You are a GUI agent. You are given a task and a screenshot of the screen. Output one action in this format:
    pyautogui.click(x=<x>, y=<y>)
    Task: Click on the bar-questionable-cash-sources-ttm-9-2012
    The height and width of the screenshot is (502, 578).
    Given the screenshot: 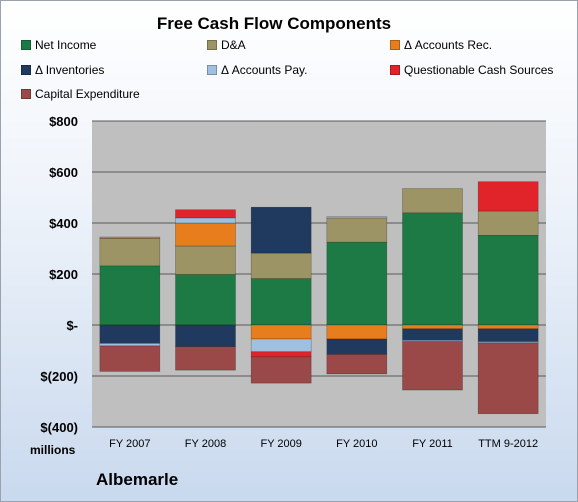 What is the action you would take?
    pyautogui.click(x=508, y=196)
    